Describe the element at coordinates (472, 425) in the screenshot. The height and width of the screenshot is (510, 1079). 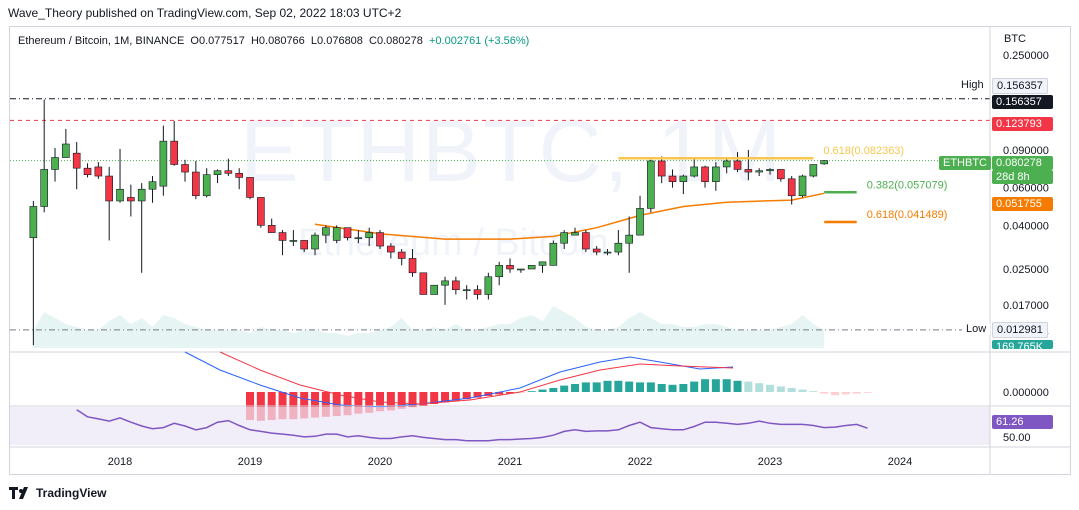
I see `rsi-line` at that location.